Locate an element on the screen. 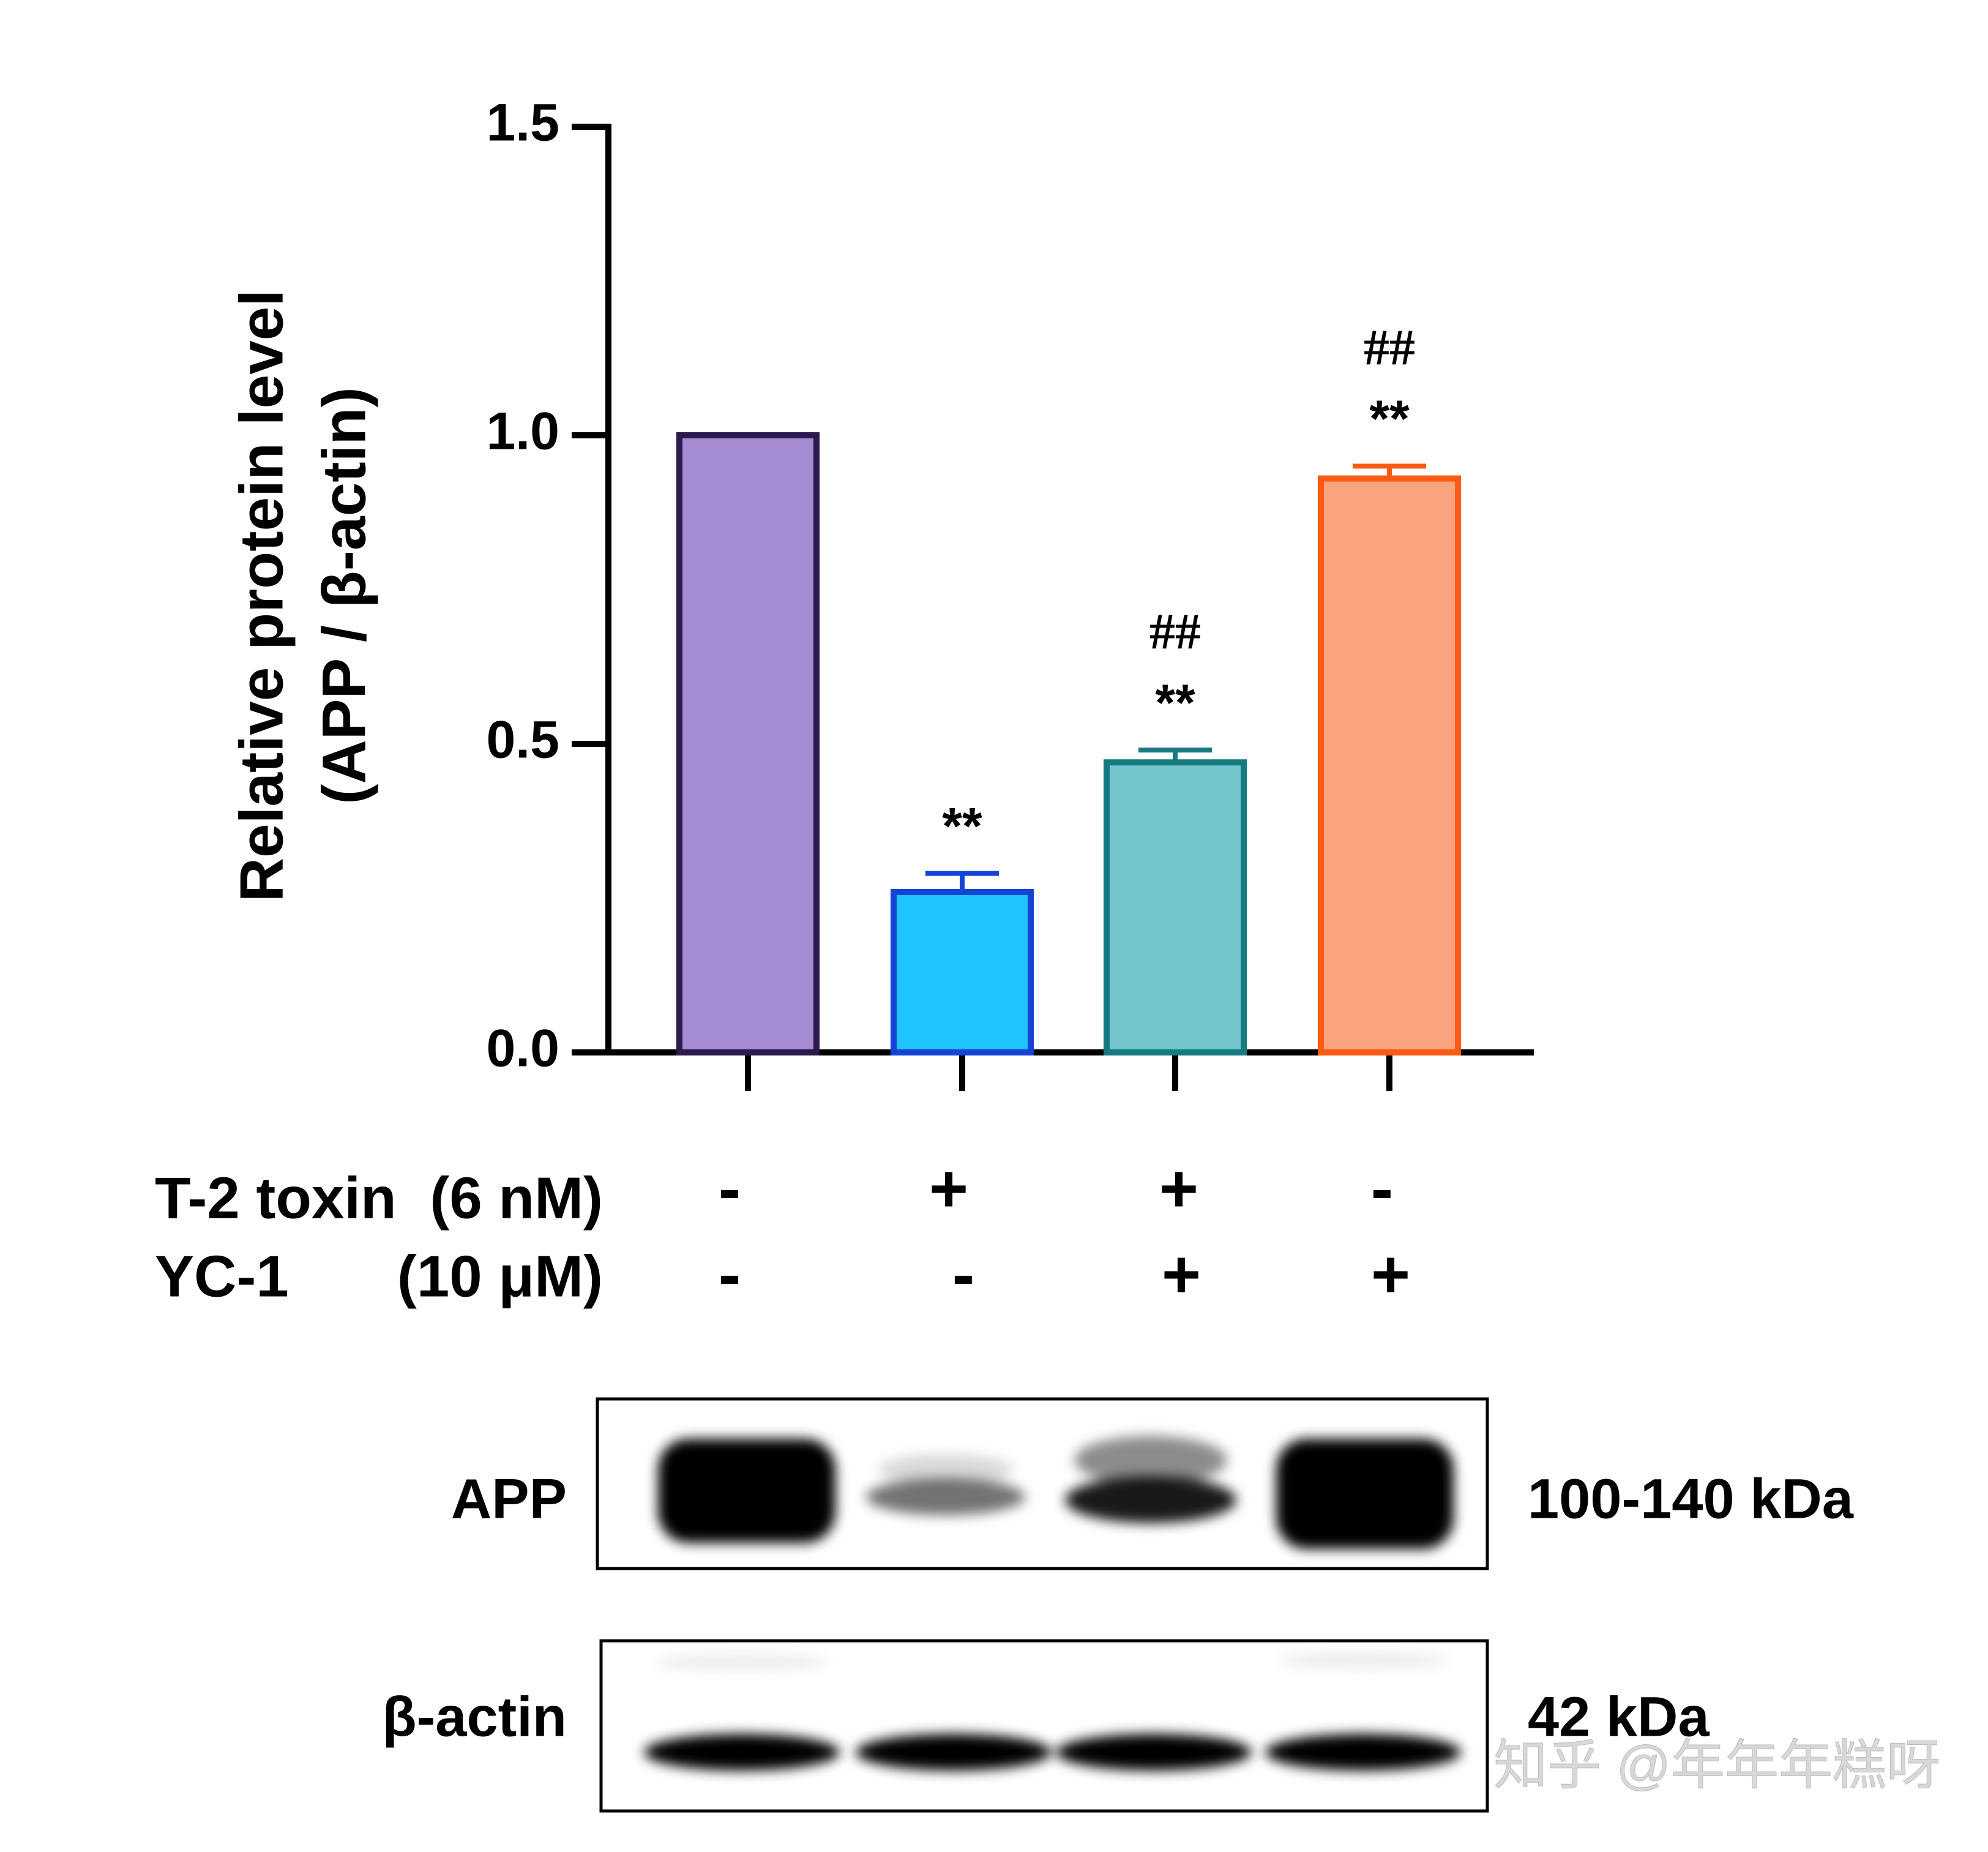 Image resolution: width=1988 pixels, height=1852 pixels. watermark: 知乎 @年年年糕呀 is located at coordinates (1716, 1764).